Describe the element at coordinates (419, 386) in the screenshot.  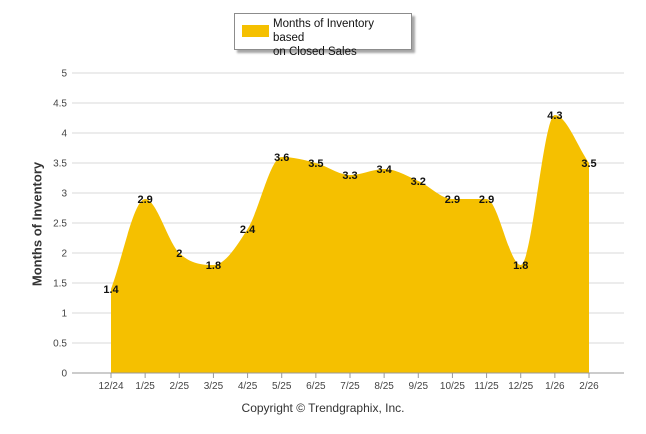
I see `x-tick-label: 9/25` at that location.